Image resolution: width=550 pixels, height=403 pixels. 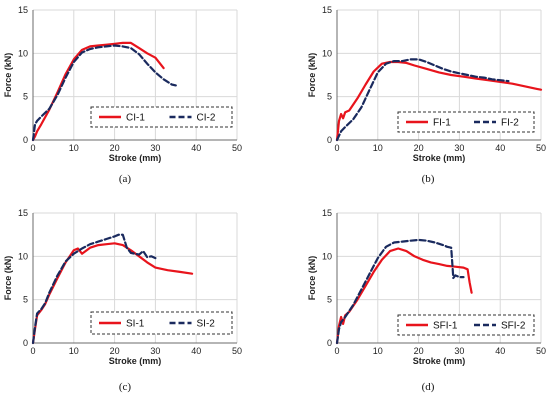 I want to click on panel-label: (d), so click(x=428, y=387).